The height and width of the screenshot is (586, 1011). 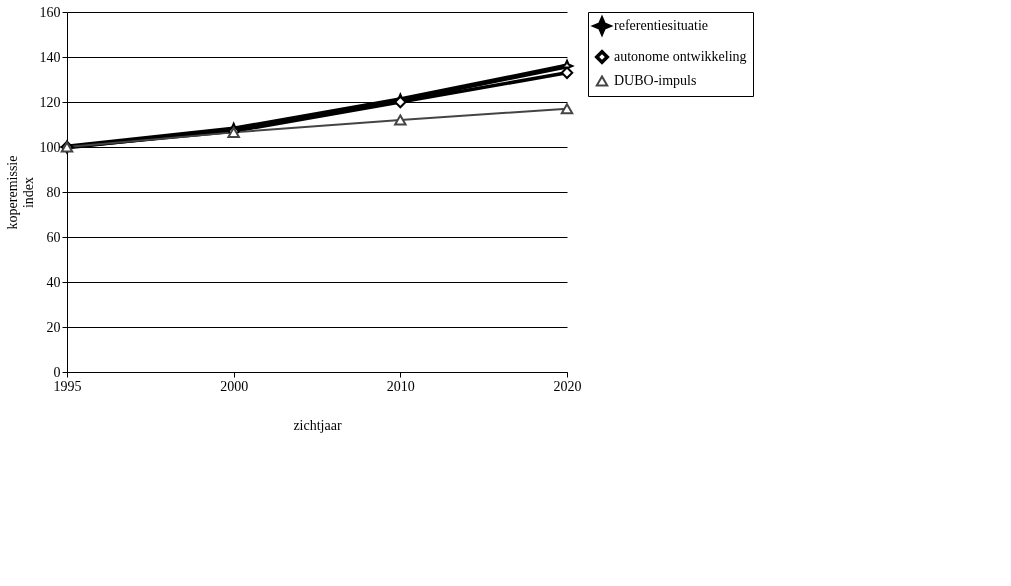 What do you see at coordinates (680, 56) in the screenshot?
I see `legend-label: autonome ontwikkeling` at bounding box center [680, 56].